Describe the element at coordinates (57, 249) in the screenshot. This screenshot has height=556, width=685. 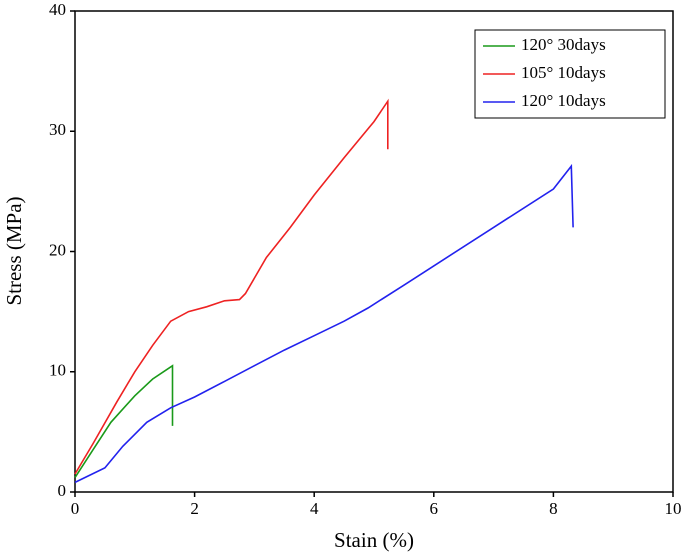
I see `y-tick-label: 20` at that location.